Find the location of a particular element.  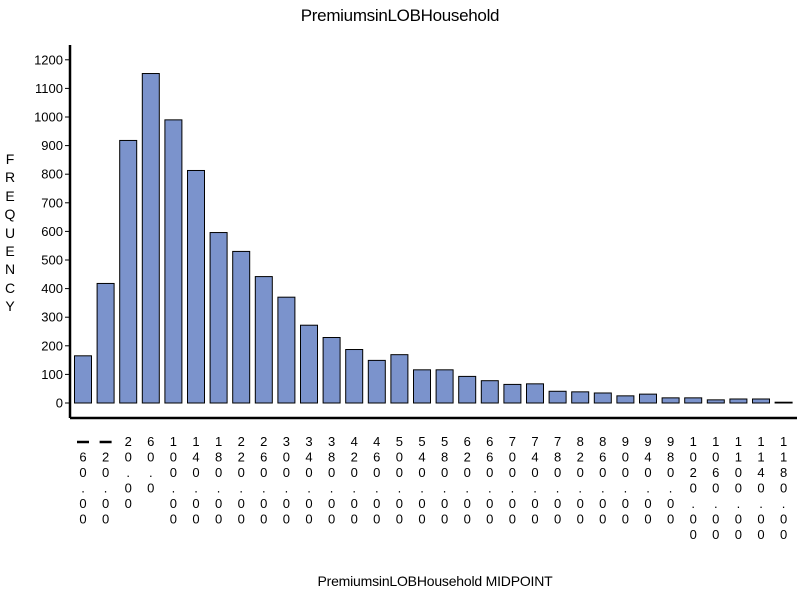

svg-text: 3 is located at coordinates (286, 441).